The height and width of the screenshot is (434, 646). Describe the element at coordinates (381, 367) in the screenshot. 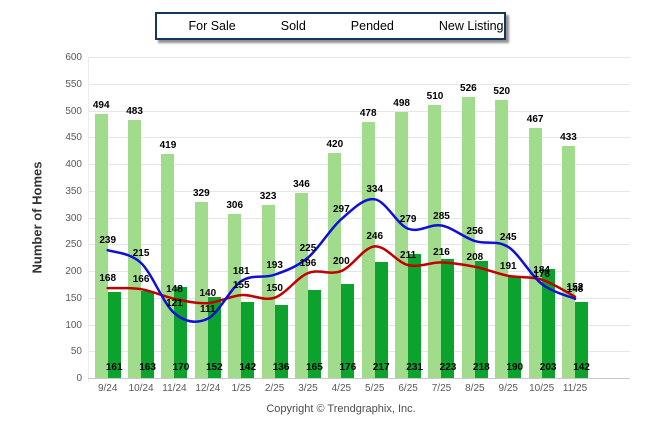

I see `sold-value-label: 217` at that location.